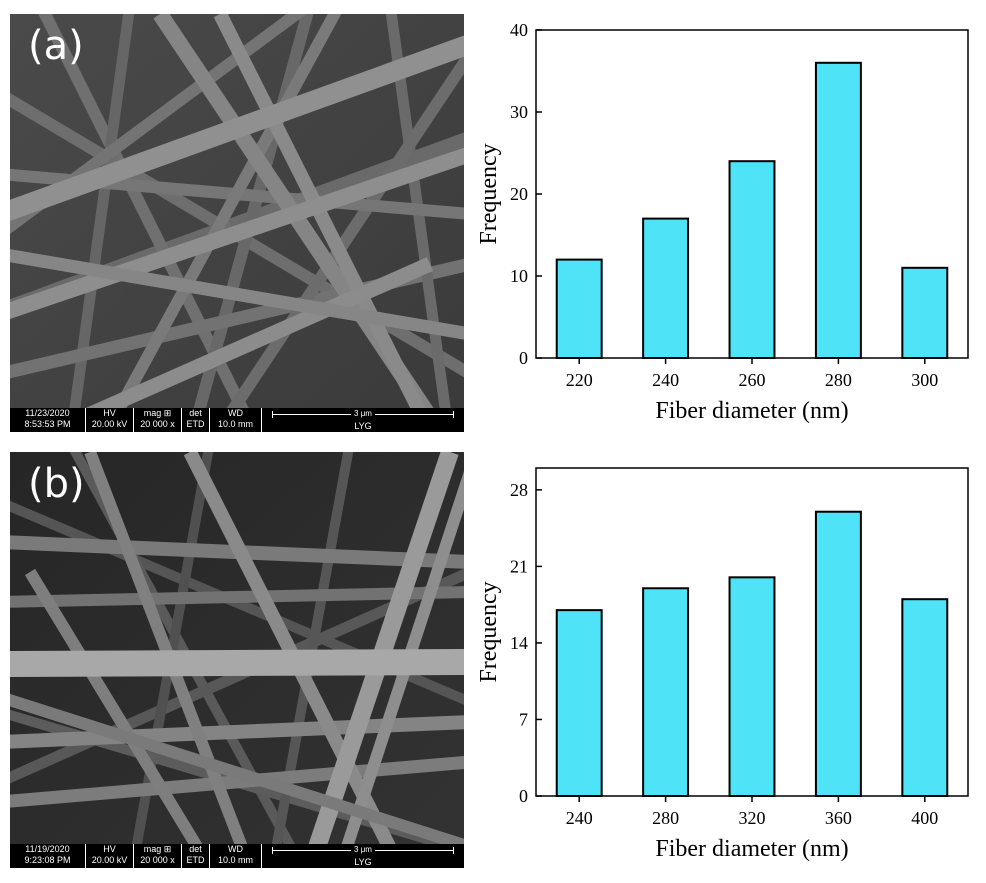 The height and width of the screenshot is (883, 986). What do you see at coordinates (489, 631) in the screenshot?
I see `y-axis-label-b: Frequency` at bounding box center [489, 631].